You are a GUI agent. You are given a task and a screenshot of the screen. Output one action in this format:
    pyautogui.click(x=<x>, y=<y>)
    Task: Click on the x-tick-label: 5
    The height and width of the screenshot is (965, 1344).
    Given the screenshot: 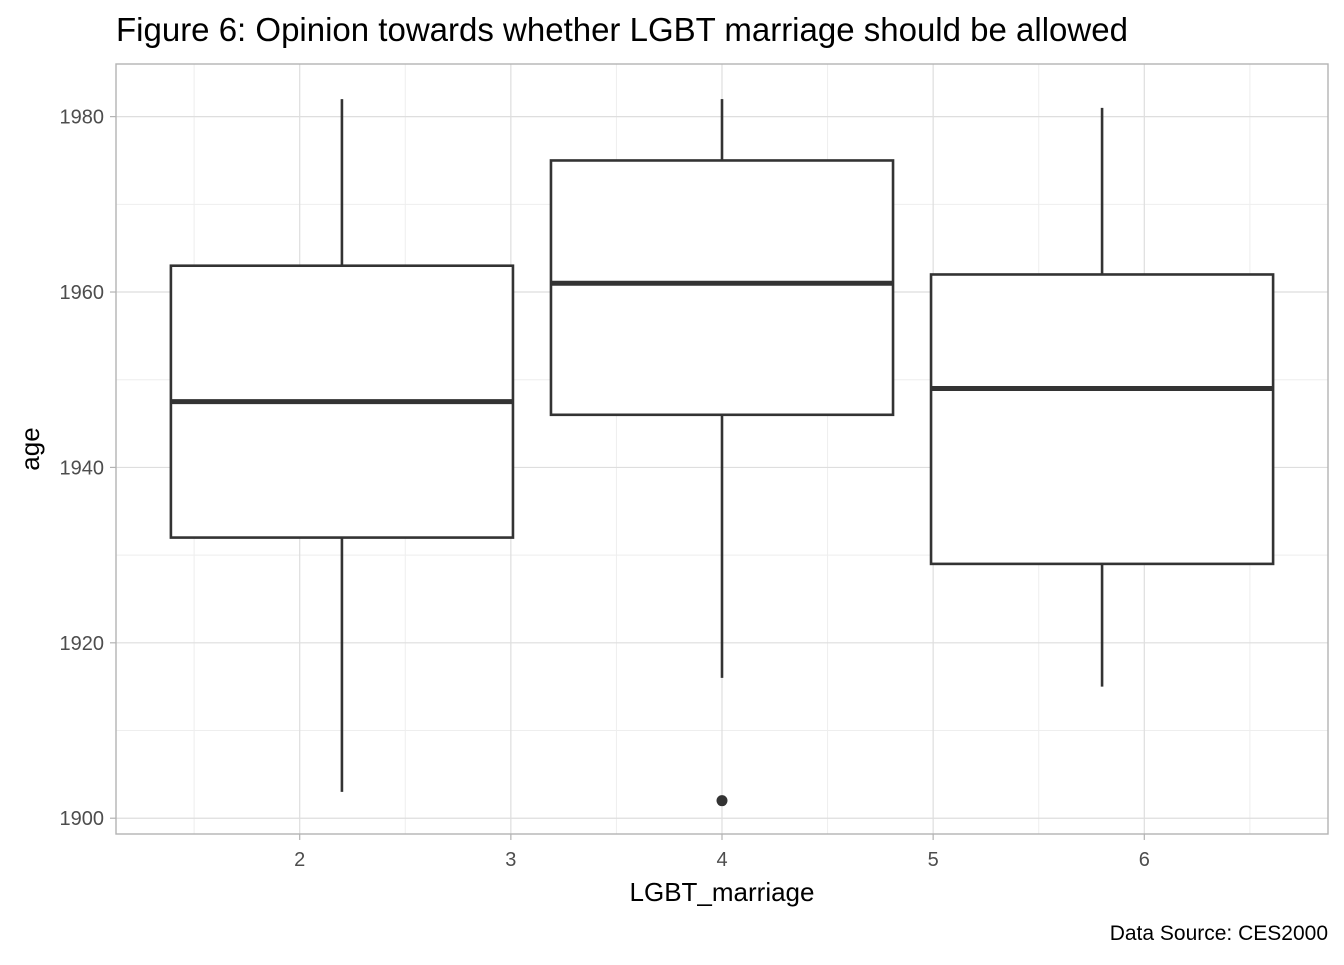 What is the action you would take?
    pyautogui.click(x=933, y=860)
    